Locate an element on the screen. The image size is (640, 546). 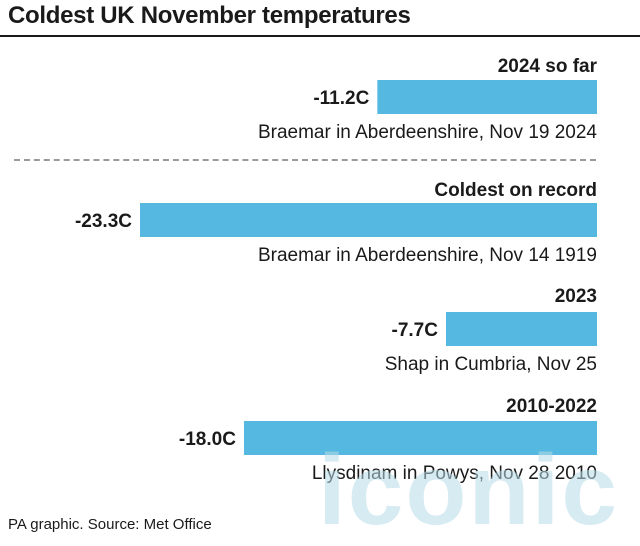
value-label: -11.2C is located at coordinates (341, 98).